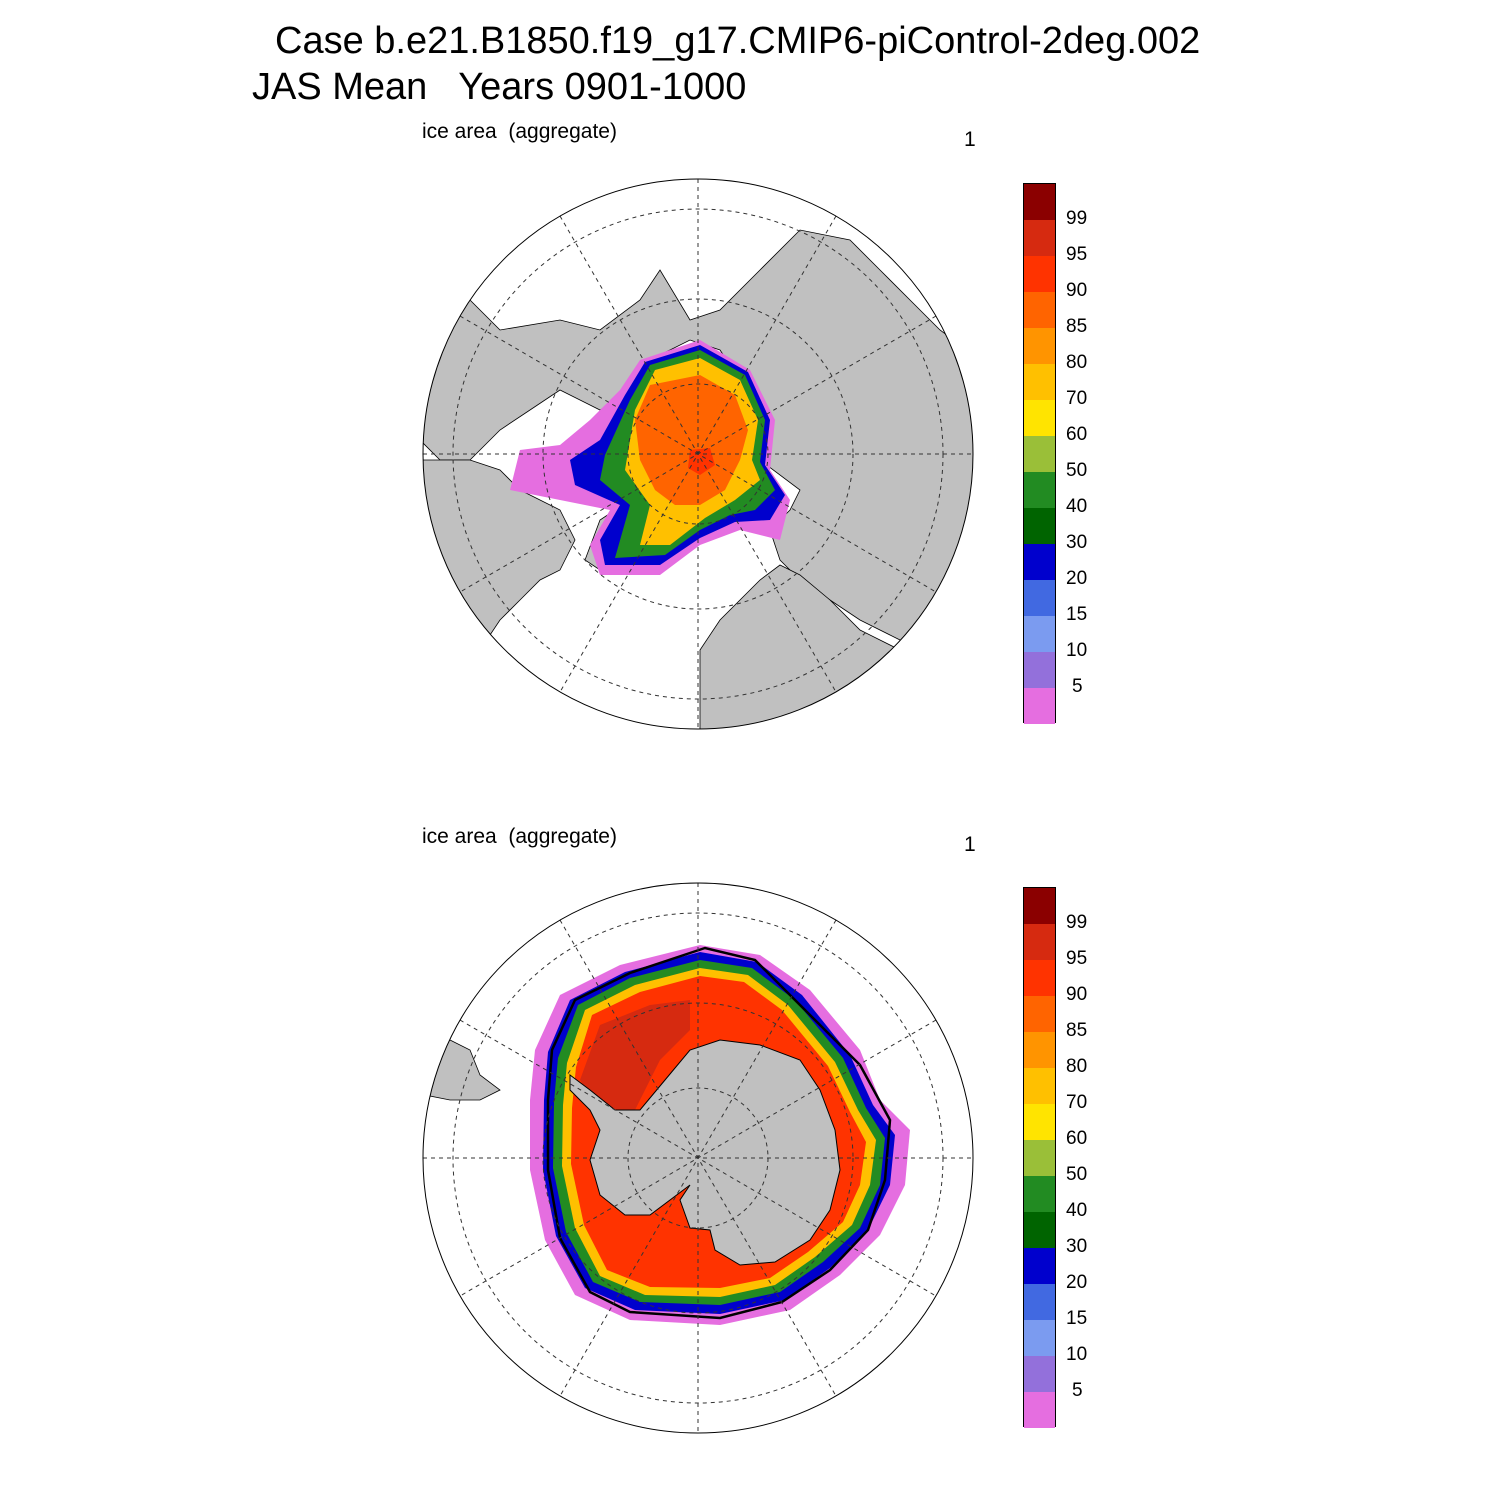  What do you see at coordinates (970, 844) in the screenshot?
I see `south-panel-number: 1` at bounding box center [970, 844].